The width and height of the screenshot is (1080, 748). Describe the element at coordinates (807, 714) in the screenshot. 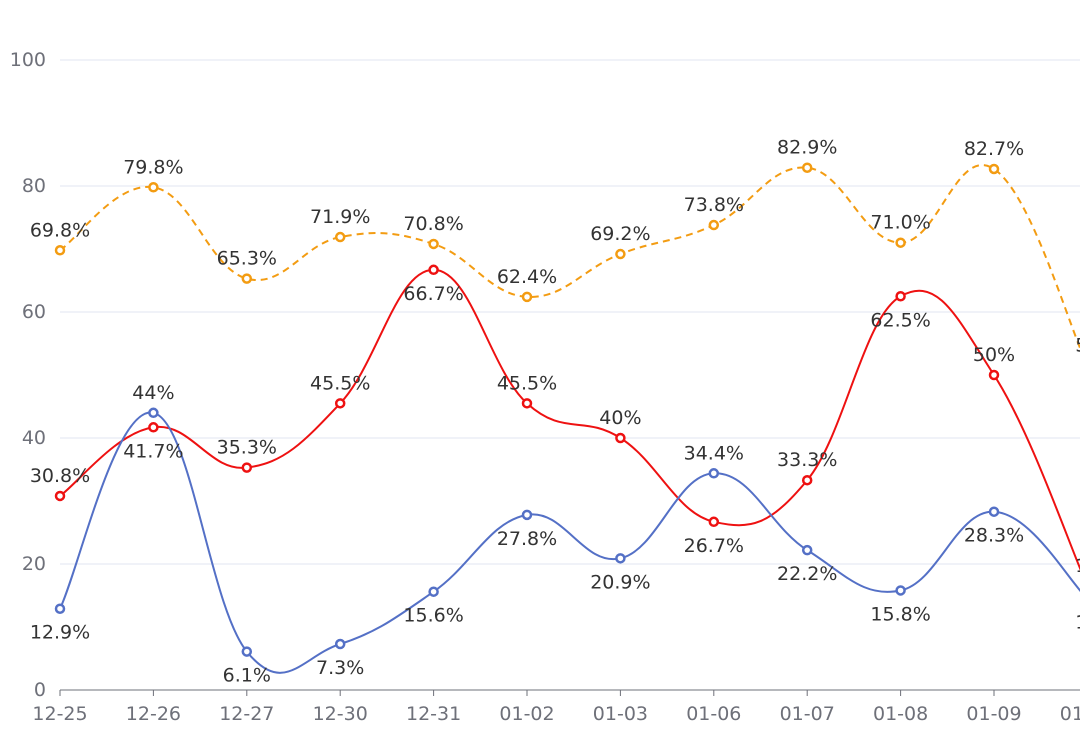

I see `x-tick-label: 01-07` at that location.